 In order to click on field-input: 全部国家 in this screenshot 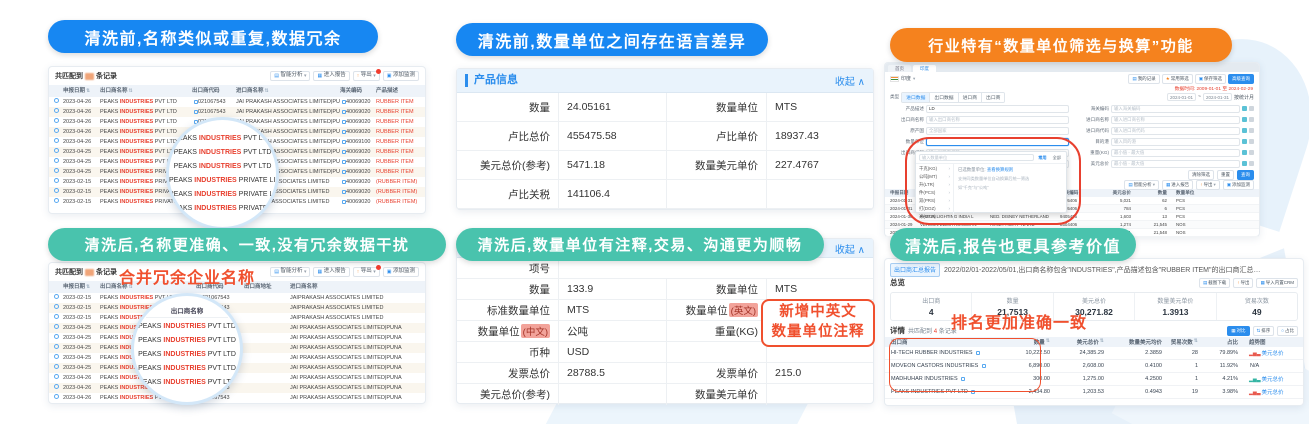, I will do `click(997, 130)`.